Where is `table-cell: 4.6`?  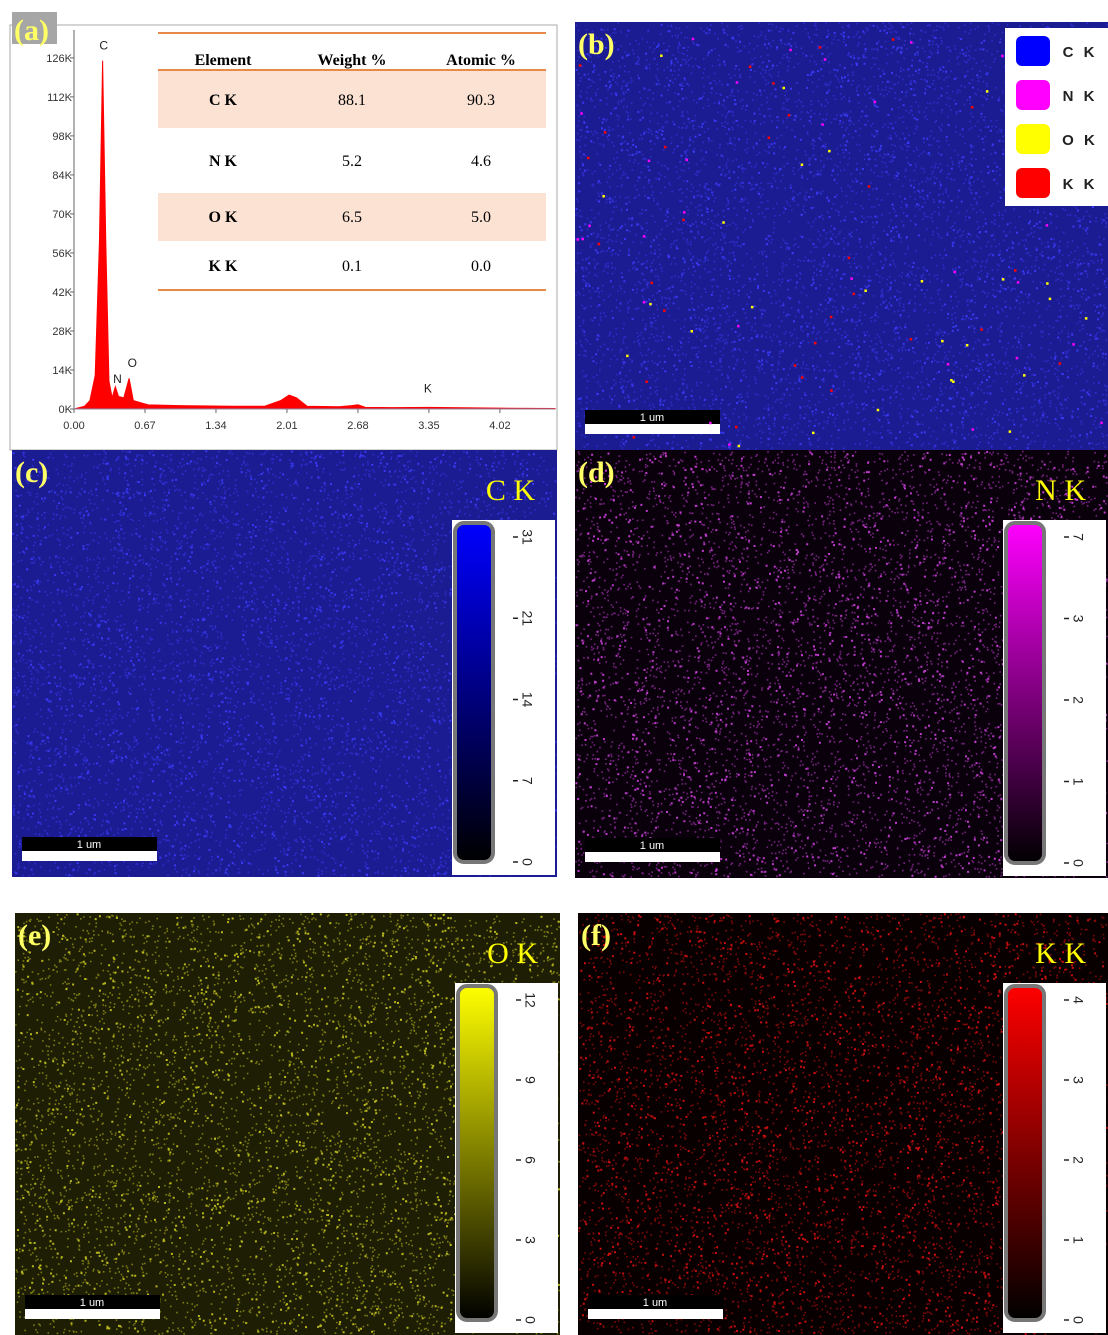 table-cell: 4.6 is located at coordinates (481, 161).